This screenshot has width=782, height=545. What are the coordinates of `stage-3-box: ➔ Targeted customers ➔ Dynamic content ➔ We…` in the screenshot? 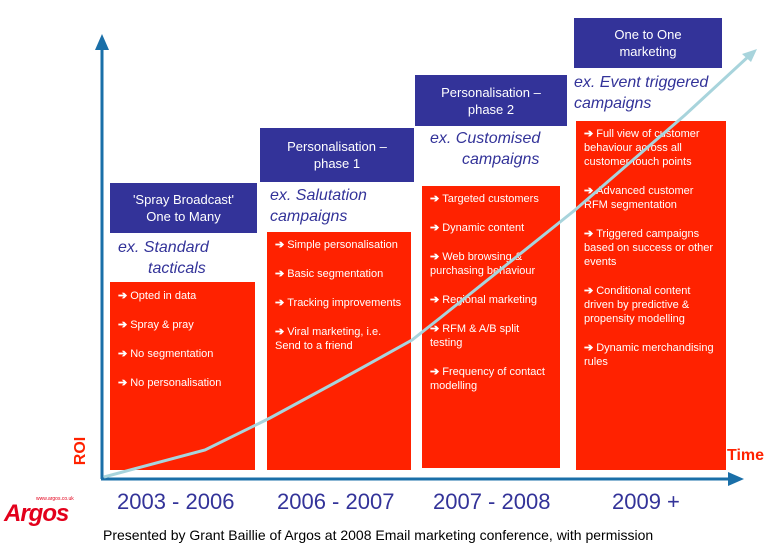 It's located at (491, 327).